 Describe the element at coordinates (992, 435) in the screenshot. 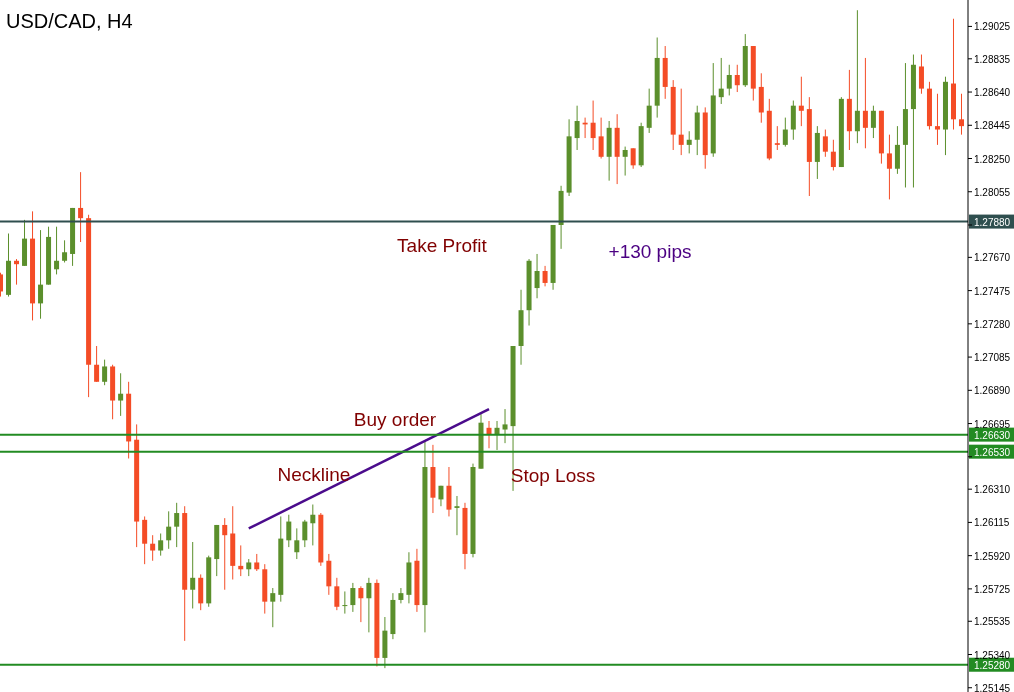

I see `ref-line-label: 1.26630` at that location.